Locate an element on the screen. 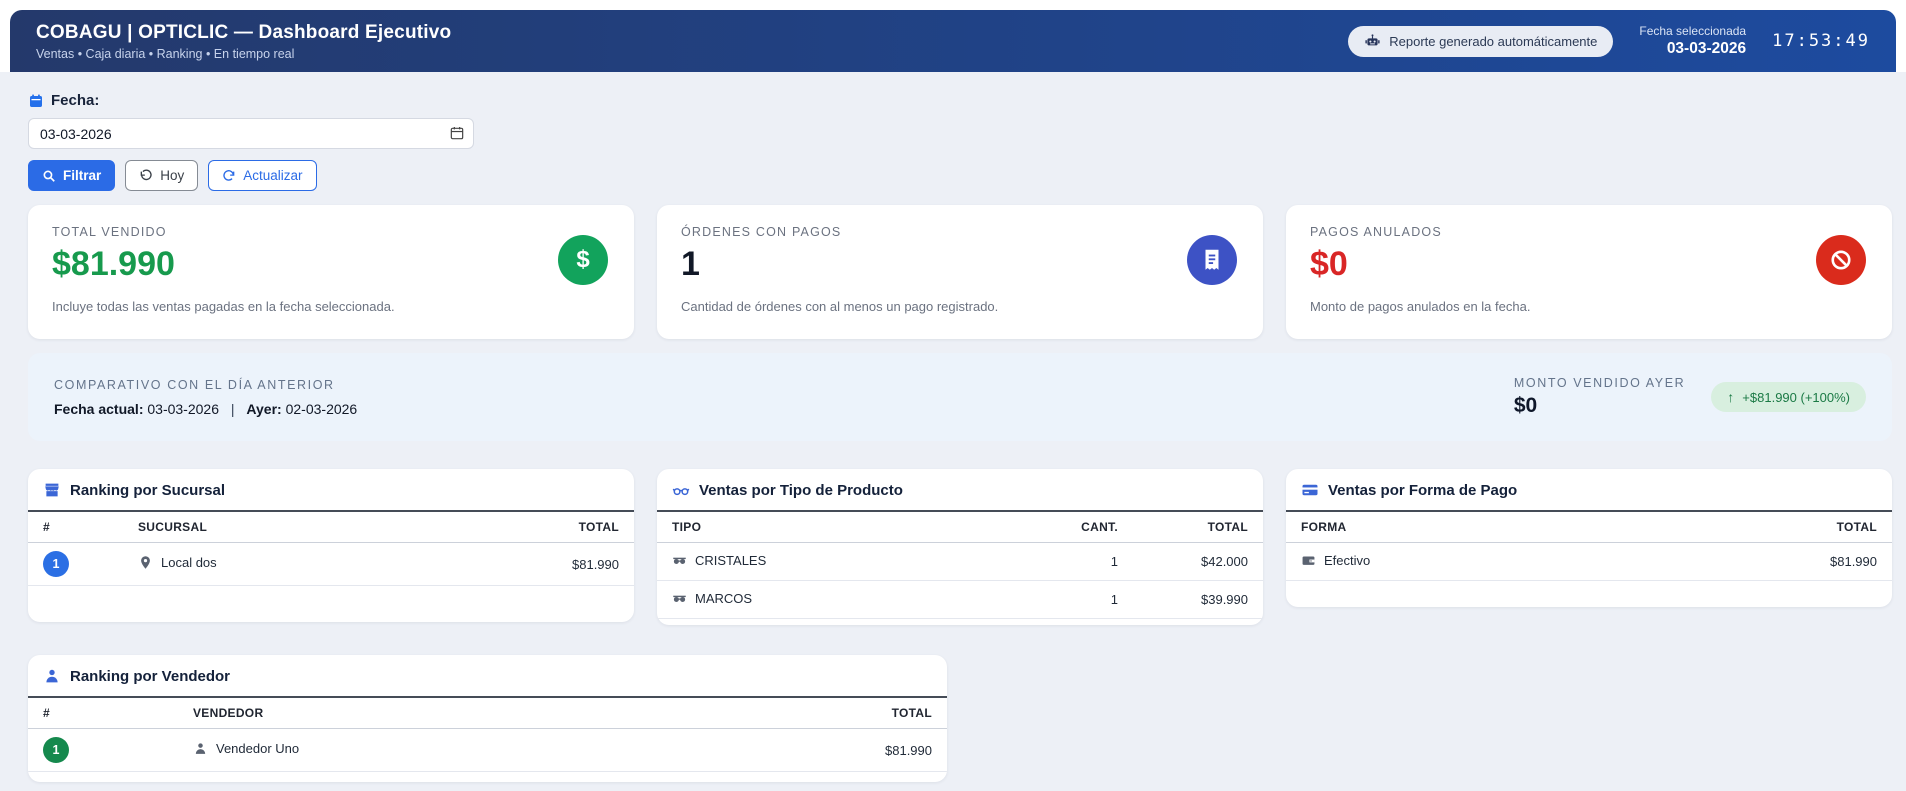  sucursal-name: Local dos is located at coordinates (189, 562).